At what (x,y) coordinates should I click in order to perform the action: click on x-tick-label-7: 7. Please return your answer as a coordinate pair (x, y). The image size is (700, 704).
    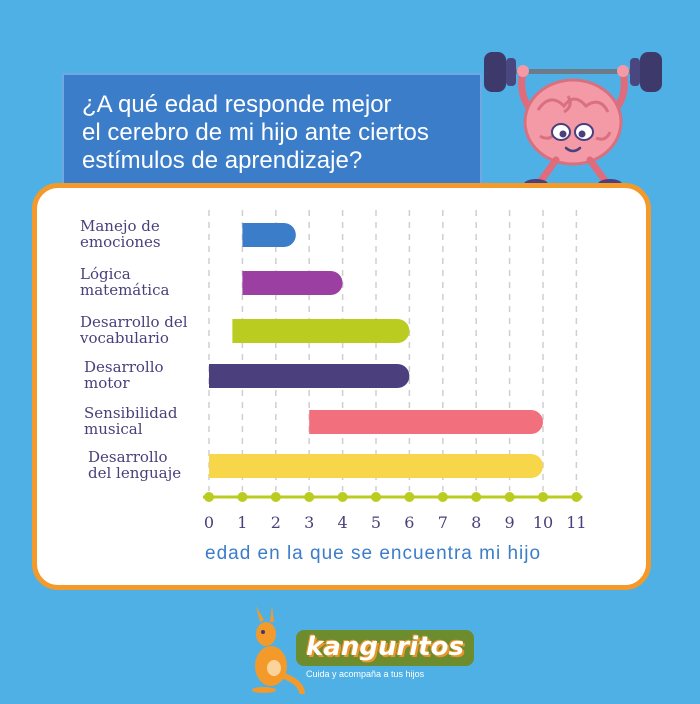
    Looking at the image, I should click on (443, 522).